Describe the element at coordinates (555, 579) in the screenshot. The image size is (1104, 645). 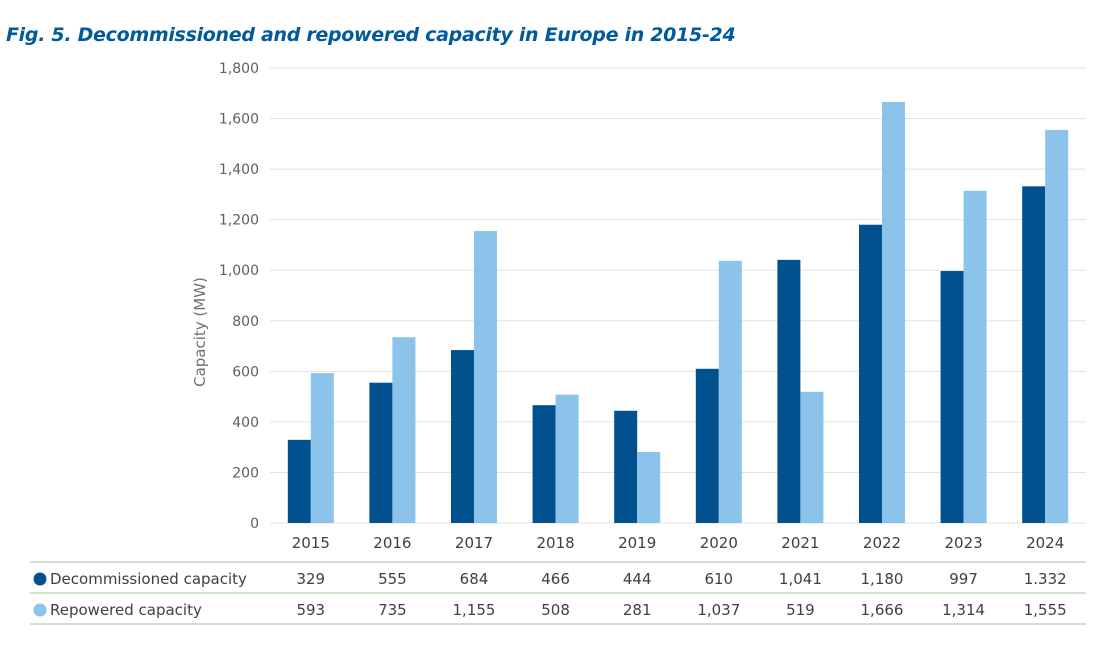
I see `table-cell: 466` at that location.